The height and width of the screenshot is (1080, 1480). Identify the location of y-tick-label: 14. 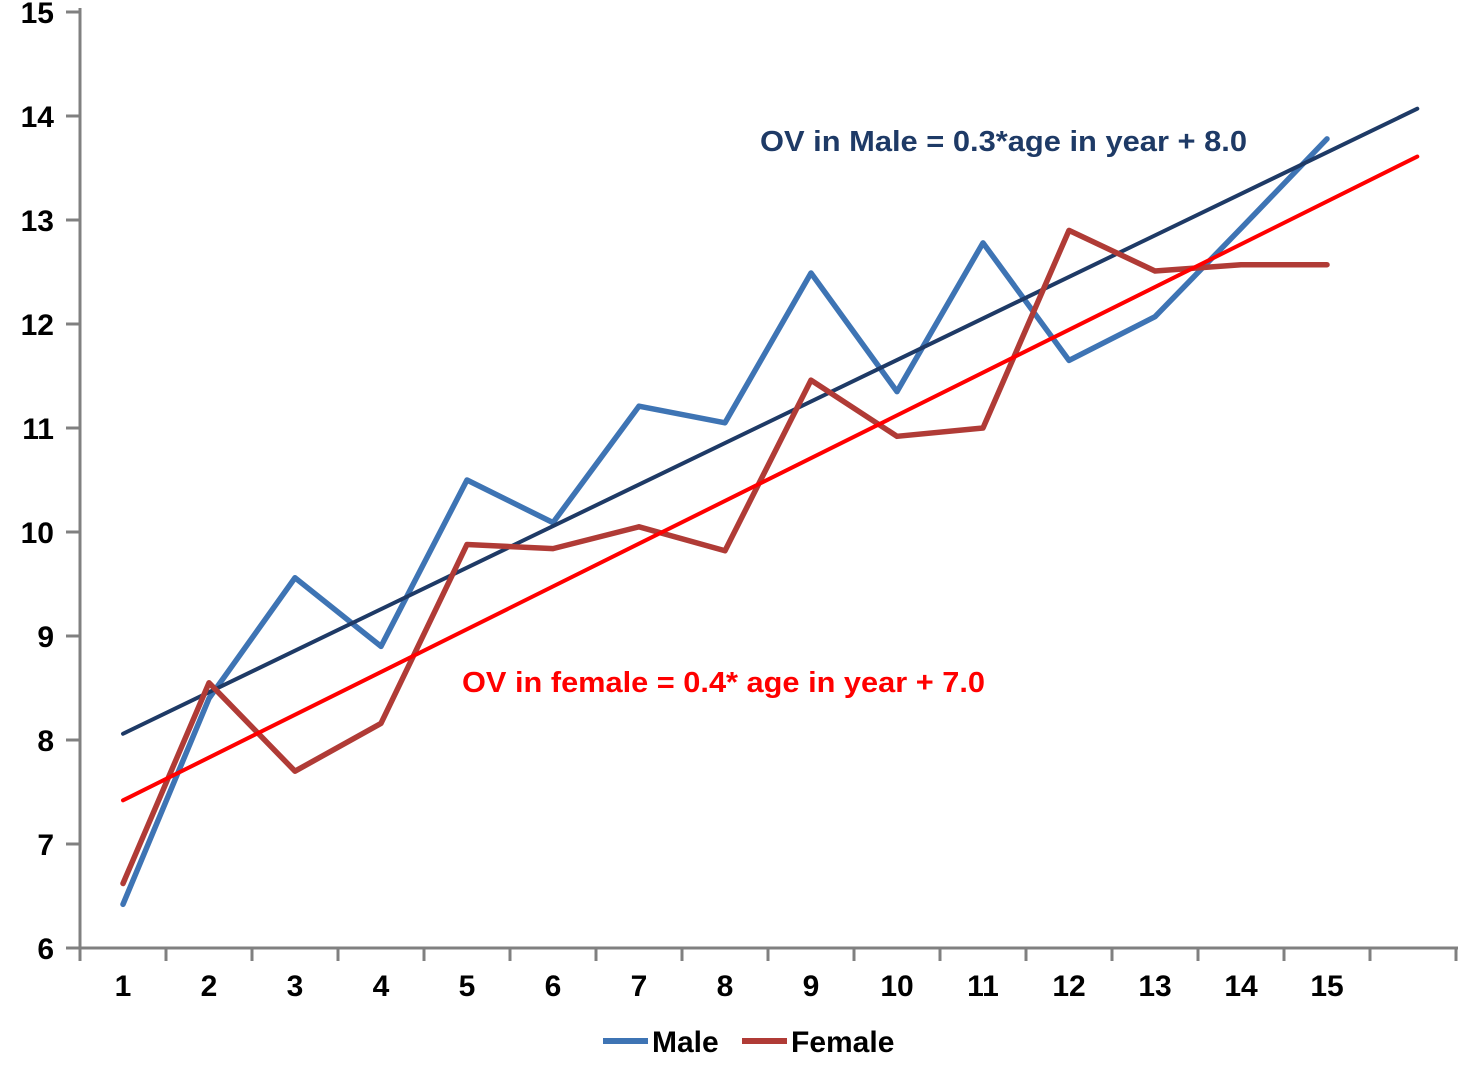
(38, 117).